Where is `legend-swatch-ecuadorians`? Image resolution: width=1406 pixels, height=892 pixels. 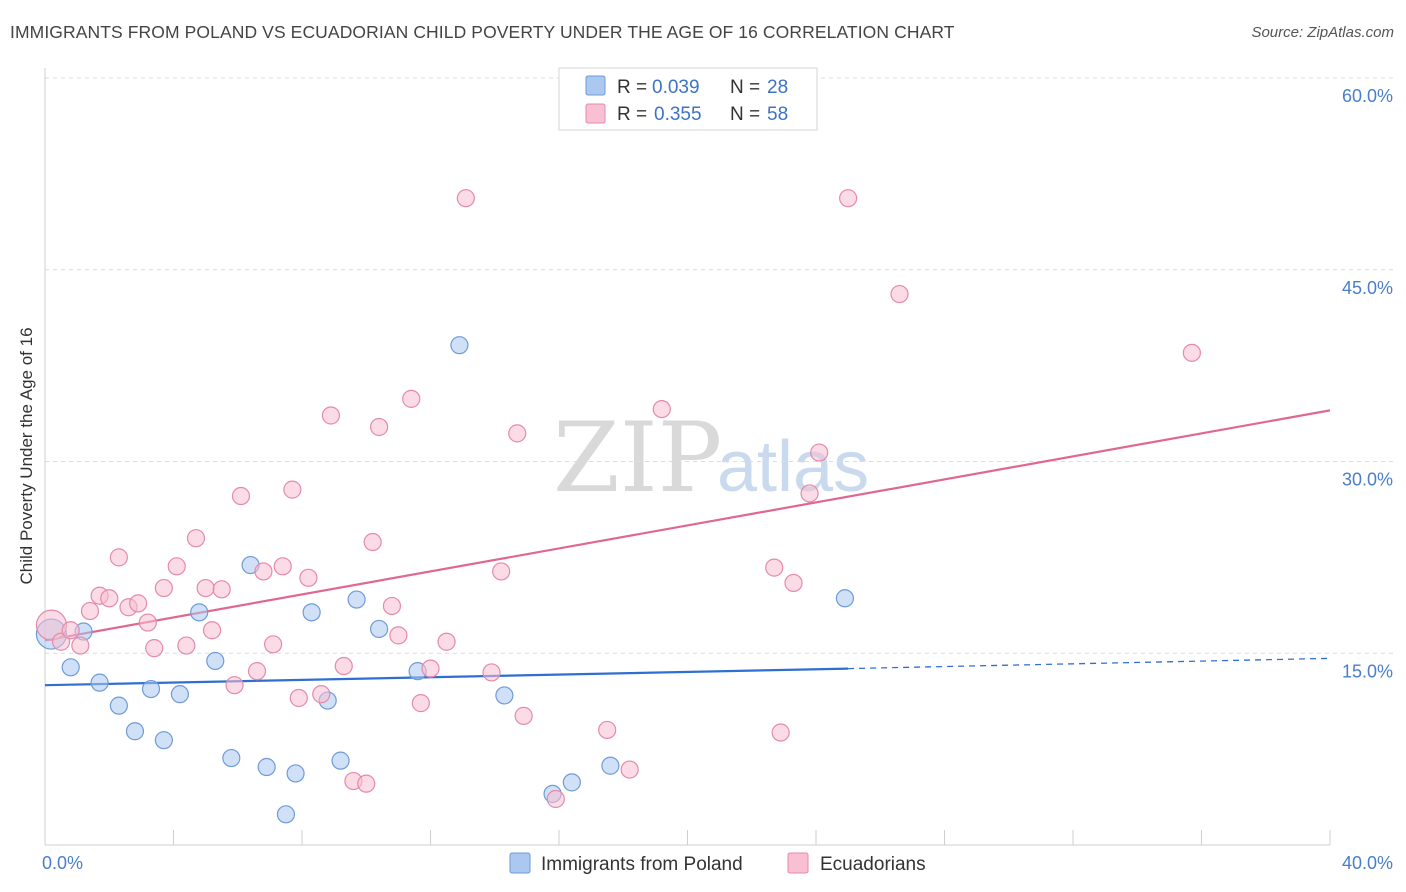
legend-swatch-ecuadorians is located at coordinates (595, 113).